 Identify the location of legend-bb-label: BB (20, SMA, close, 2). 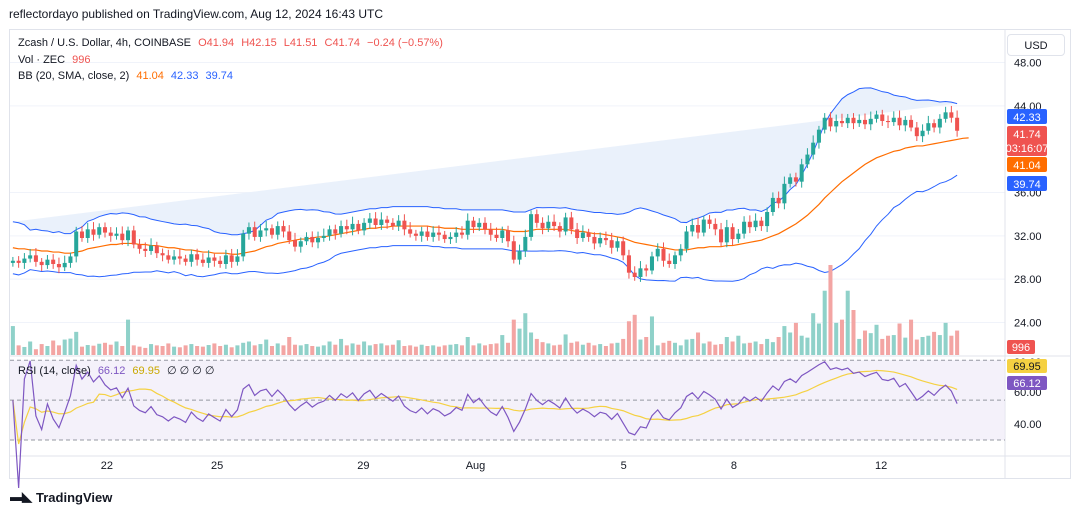
(74, 76).